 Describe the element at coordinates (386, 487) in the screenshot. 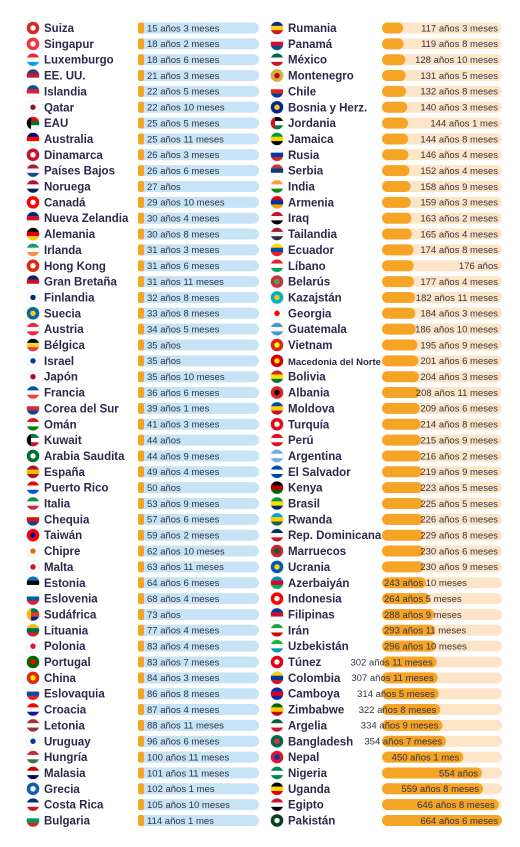

I see `chart-row: Kenya 223 años 5 meses` at that location.